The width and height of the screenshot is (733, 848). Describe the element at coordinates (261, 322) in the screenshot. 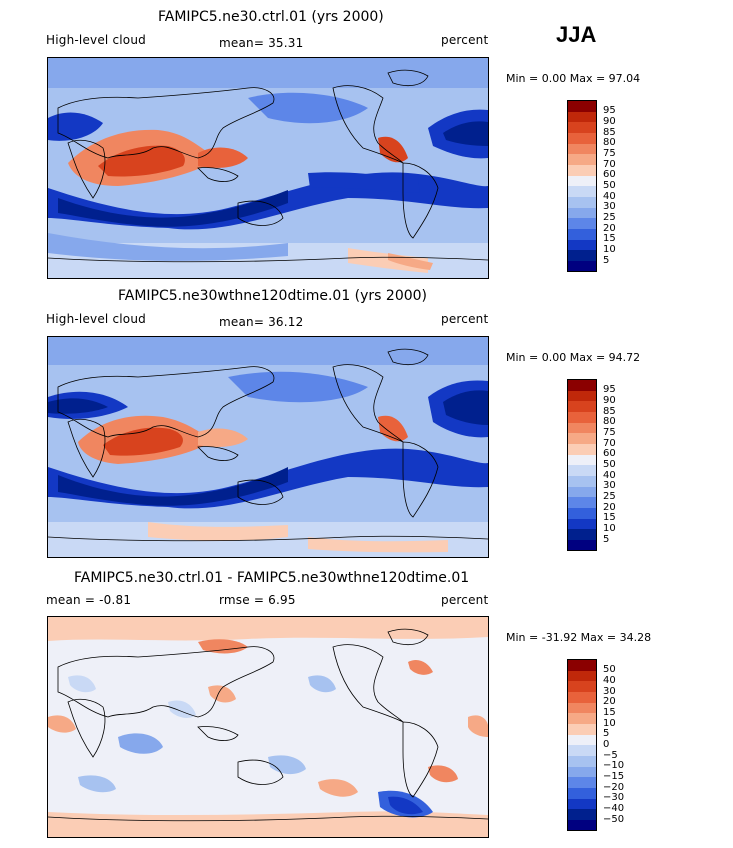

I see `panel2-mean-label: mean= 36.12` at that location.